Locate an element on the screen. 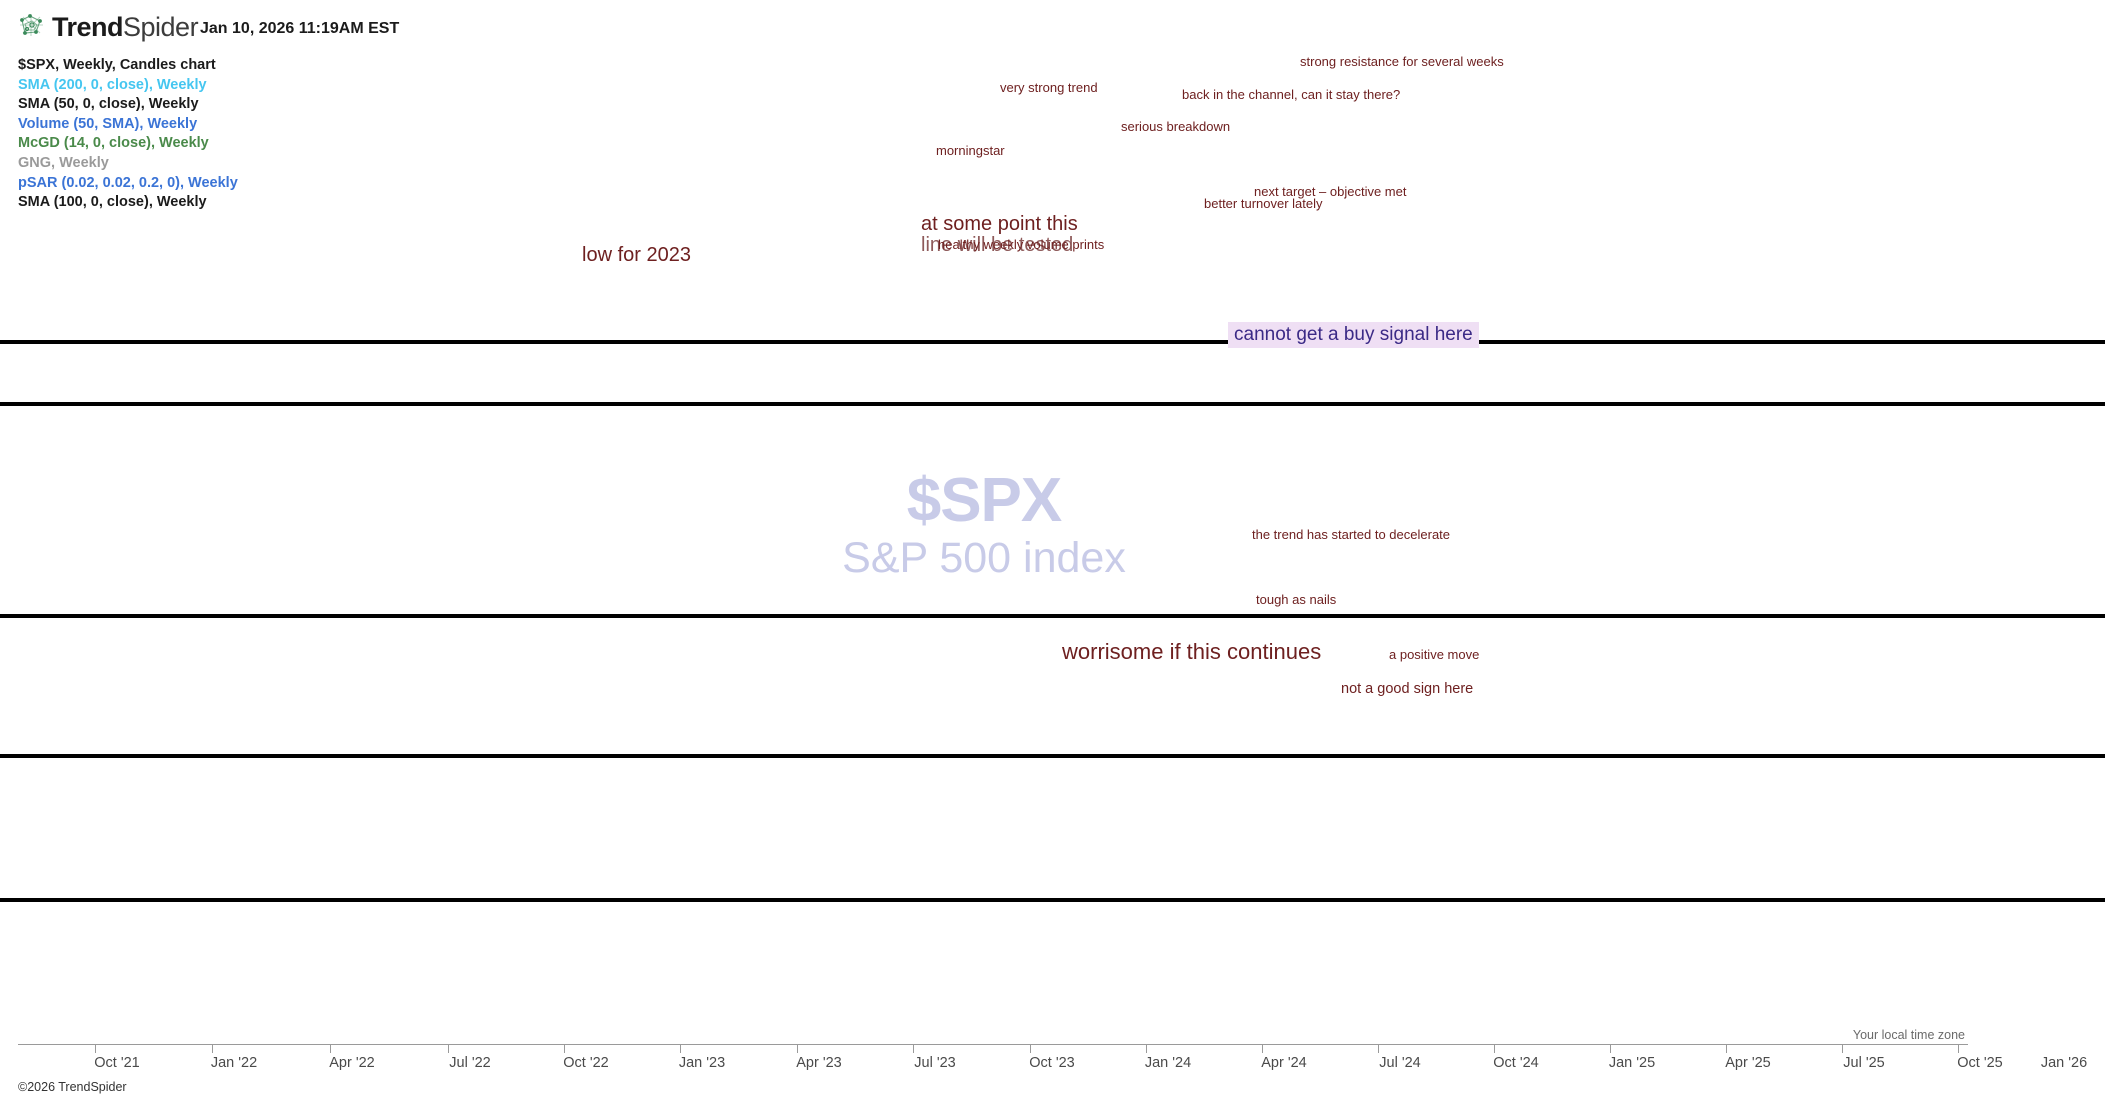 This screenshot has height=1101, width=2105. annotation-trend-decelerate: the trend has started to decelerate is located at coordinates (1351, 534).